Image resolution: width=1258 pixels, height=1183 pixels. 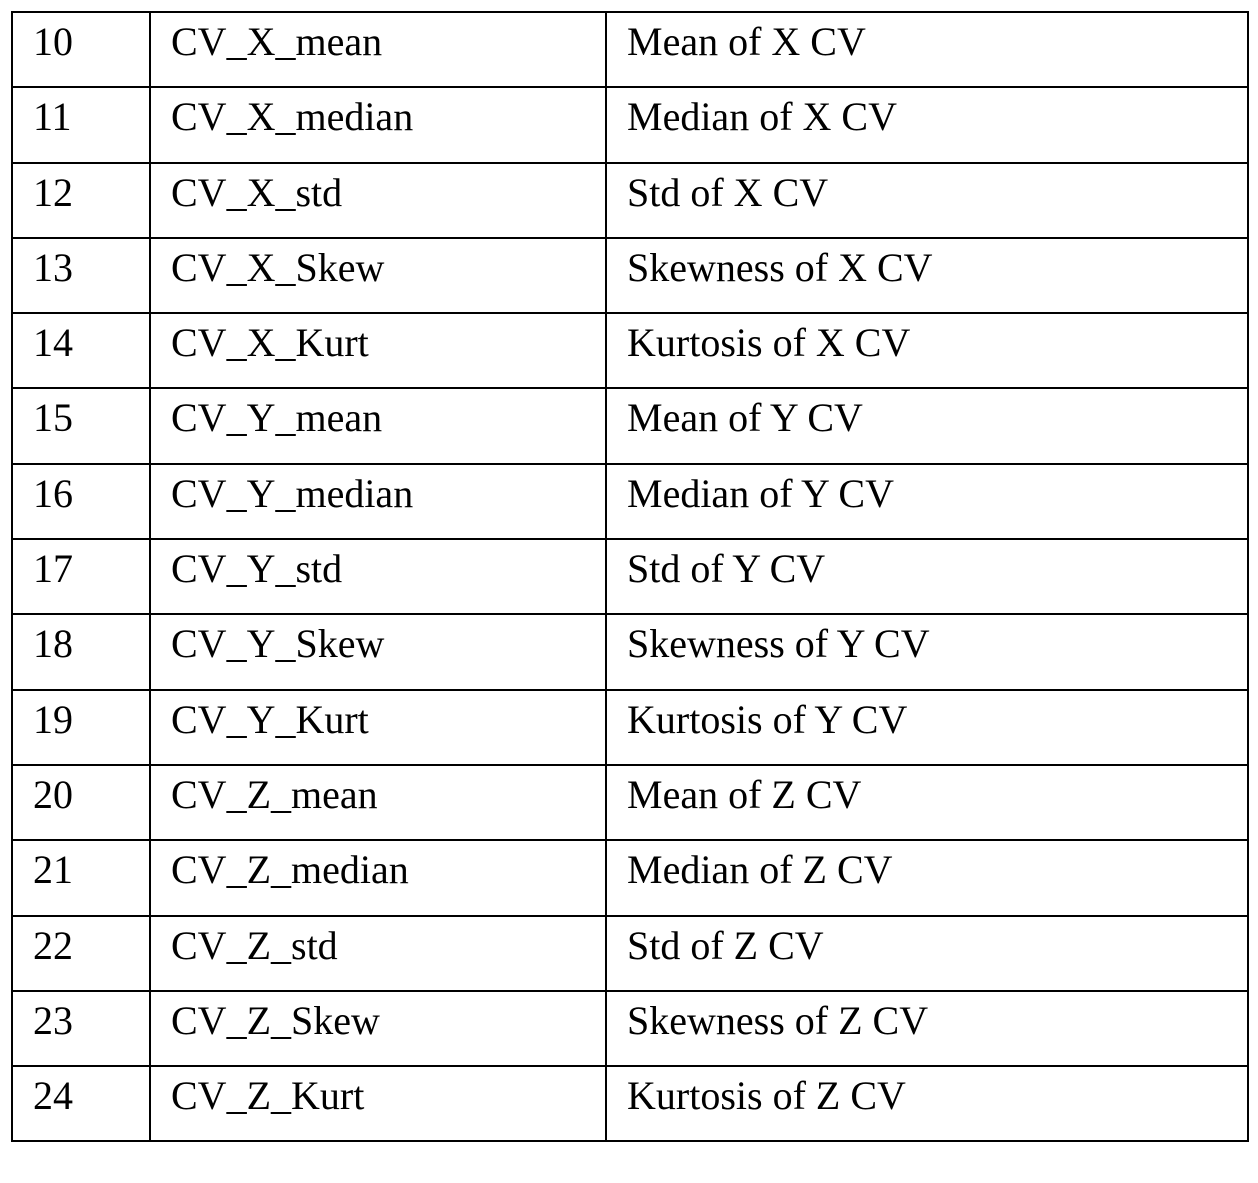 What do you see at coordinates (378, 426) in the screenshot?
I see `feature-name-cell: CV_Y_mean` at bounding box center [378, 426].